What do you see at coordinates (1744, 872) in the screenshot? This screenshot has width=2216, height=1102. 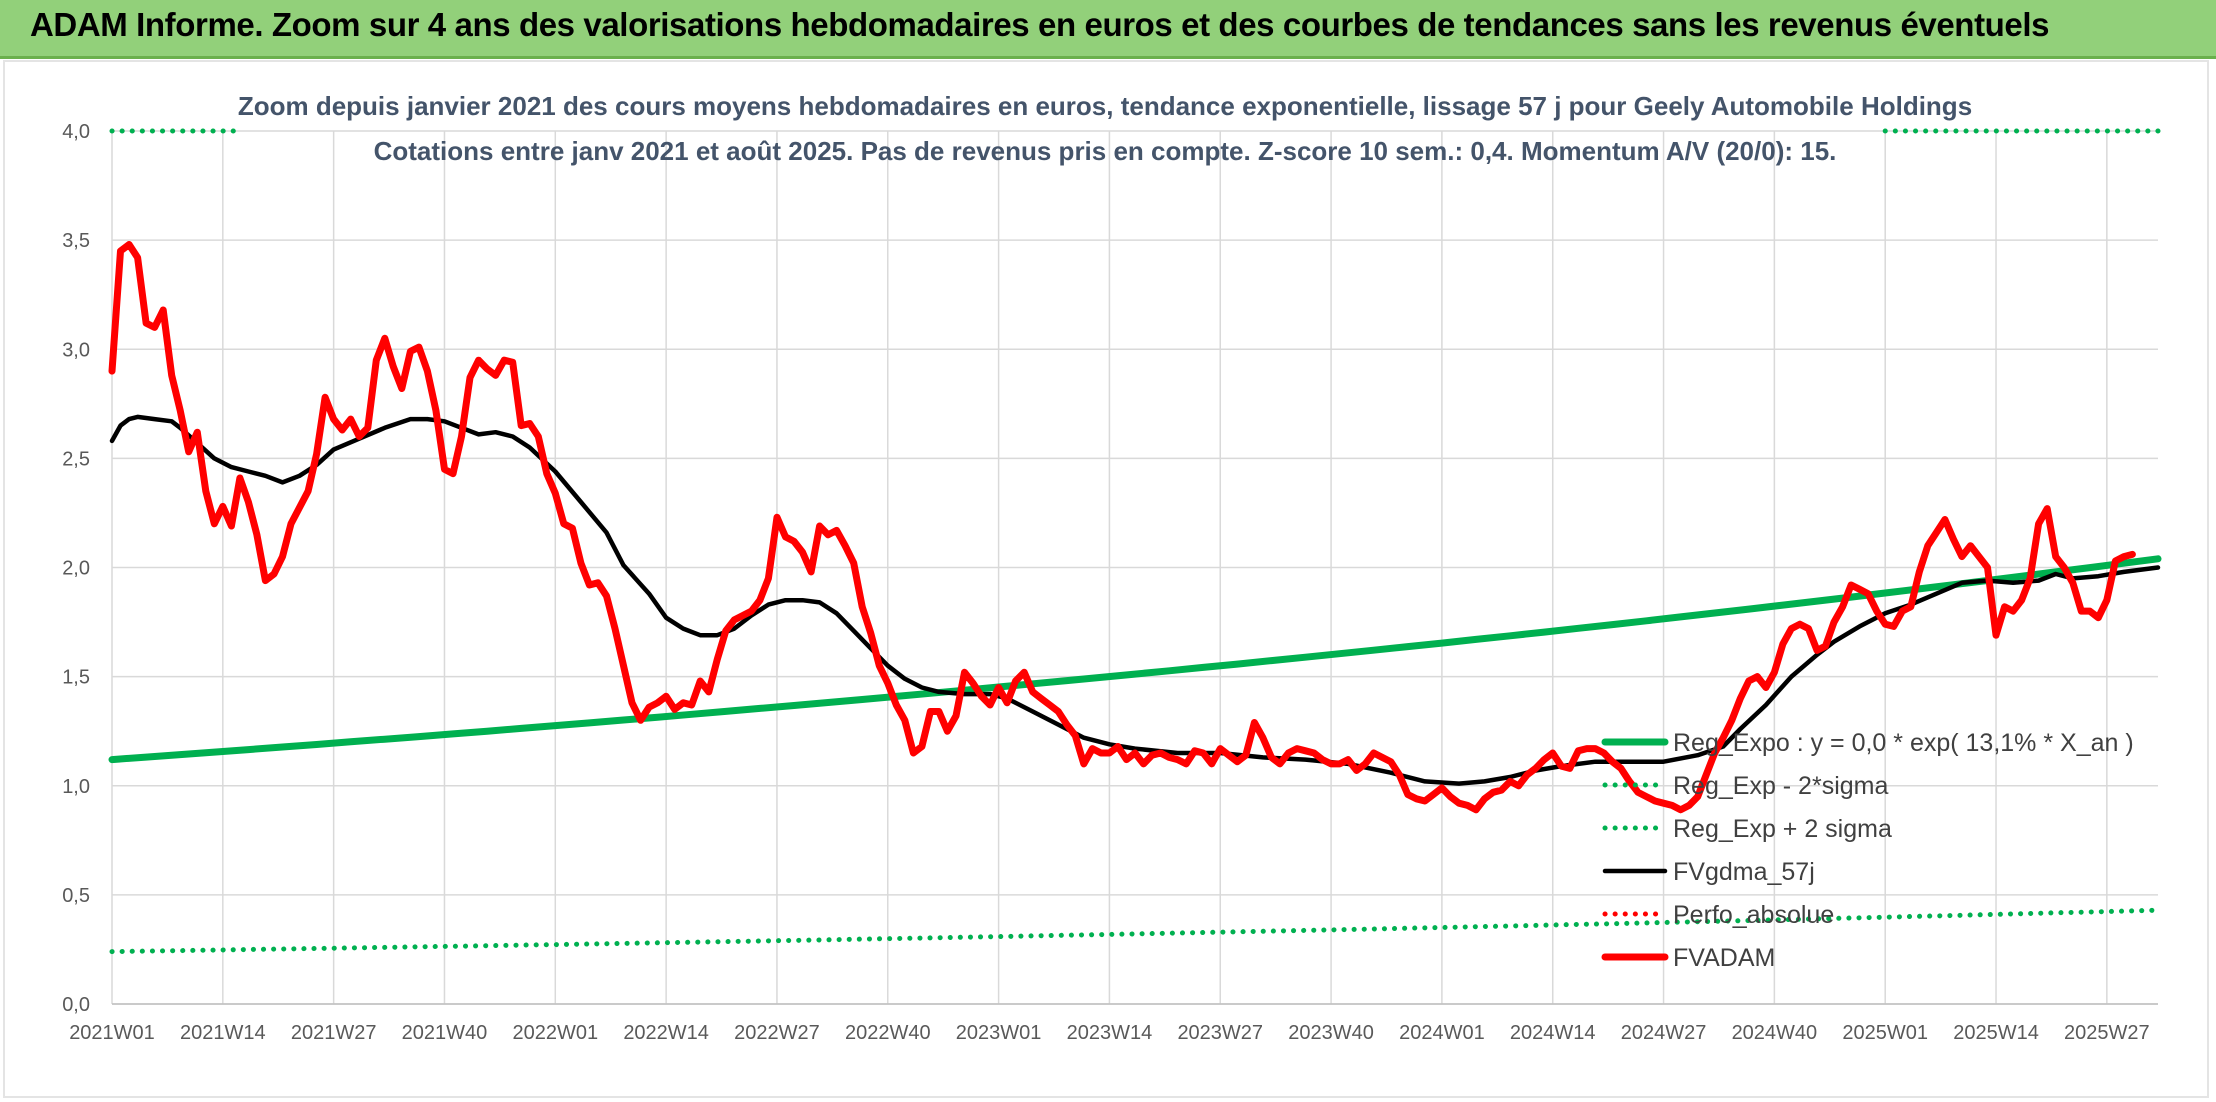 I see `legend-label: FVgdma_57j` at bounding box center [1744, 872].